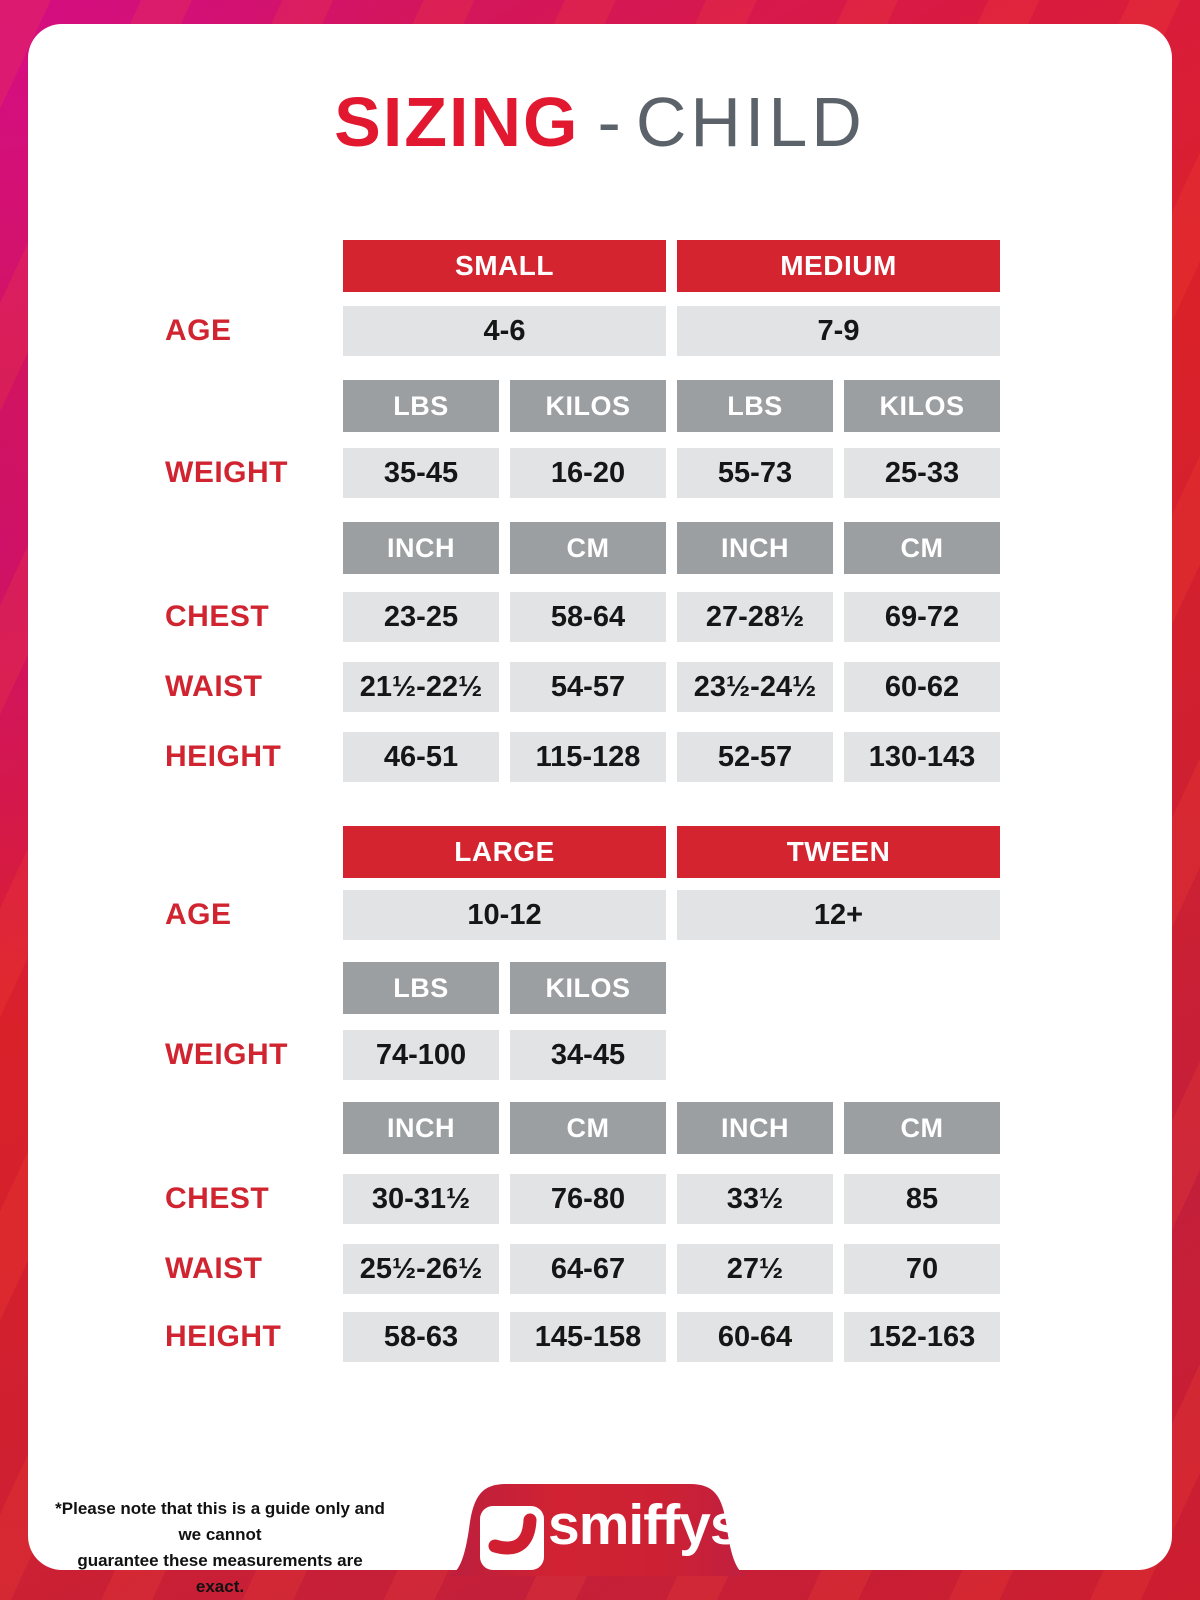 This screenshot has width=1200, height=1600. Describe the element at coordinates (922, 617) in the screenshot. I see `table-cell: 69-72` at that location.